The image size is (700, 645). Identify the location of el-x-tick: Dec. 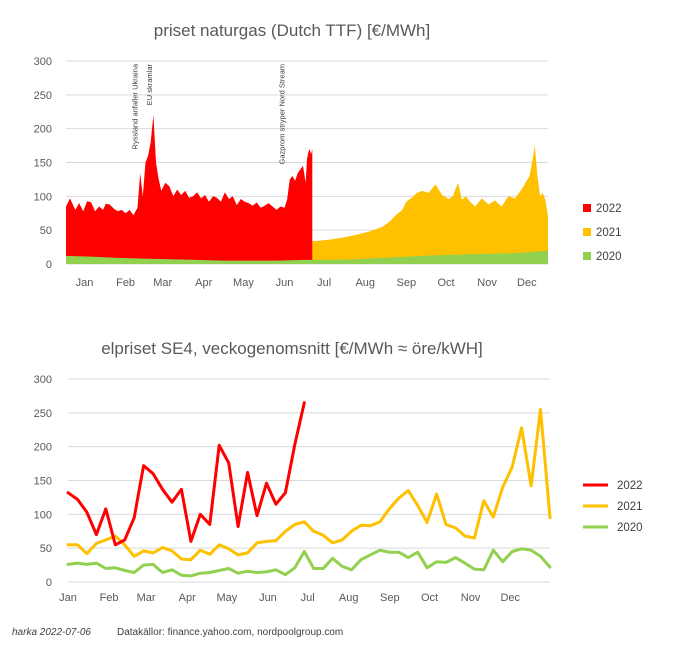
(510, 598).